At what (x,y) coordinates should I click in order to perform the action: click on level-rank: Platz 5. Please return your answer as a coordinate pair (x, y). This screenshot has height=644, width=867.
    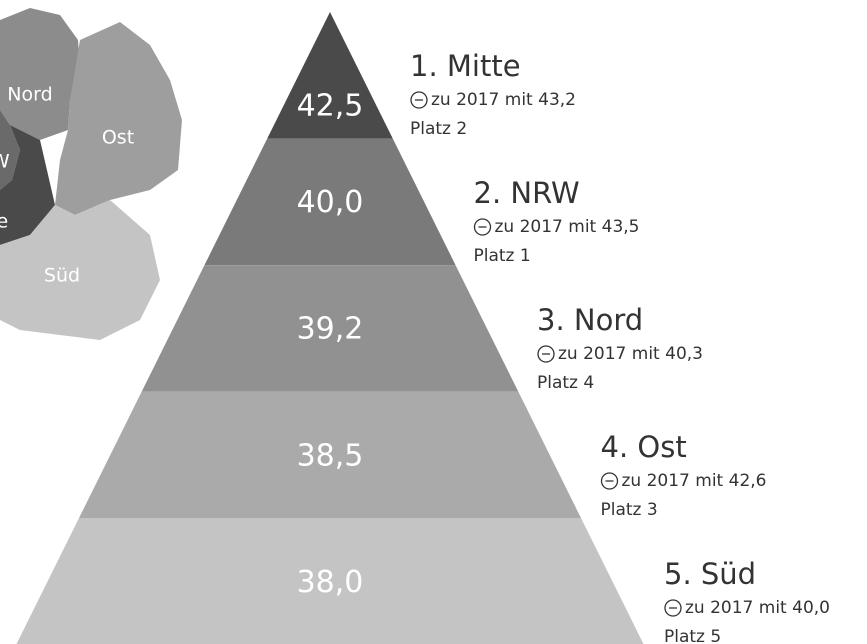
    Looking at the image, I should click on (692, 635).